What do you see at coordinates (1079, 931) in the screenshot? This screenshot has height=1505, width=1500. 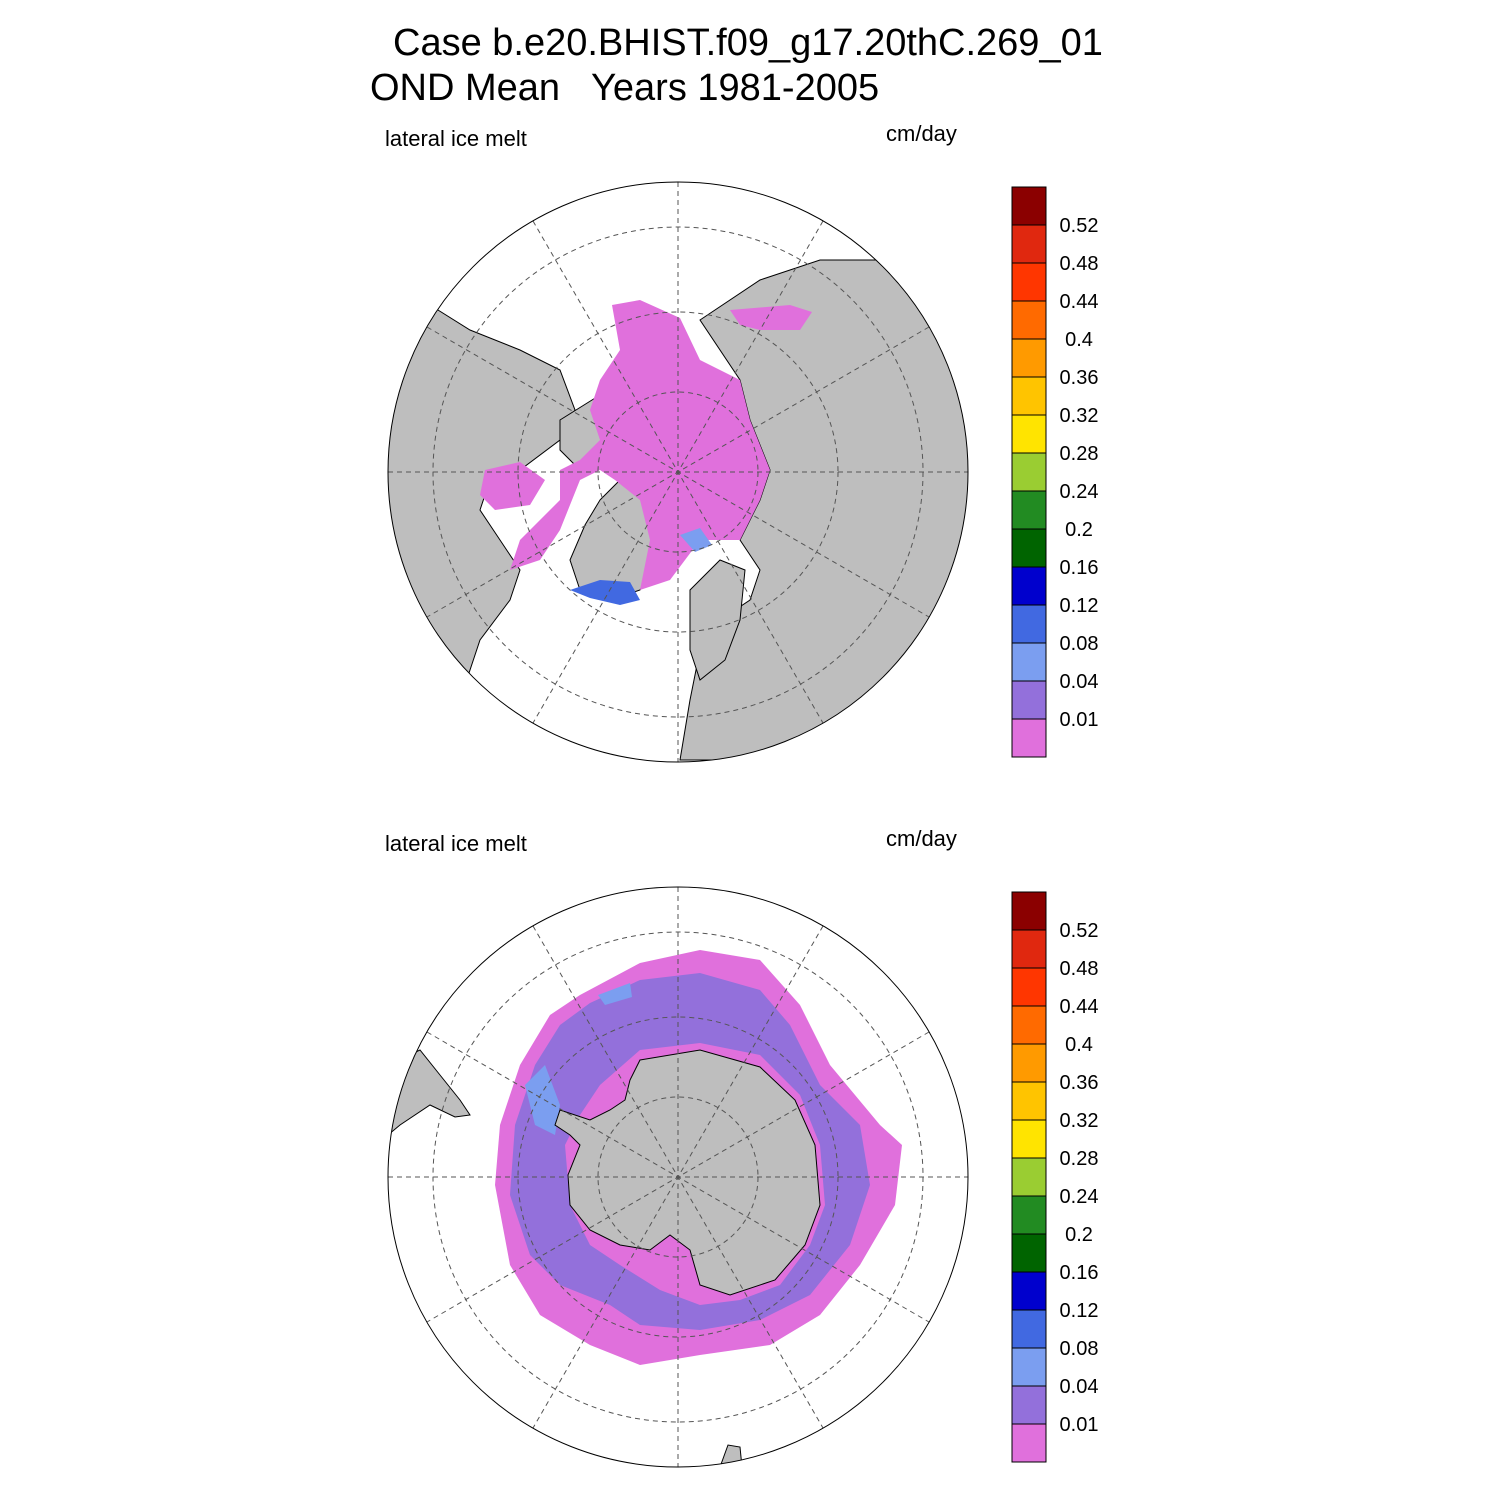 I see `south-colorbar-label-13: 0.52` at bounding box center [1079, 931].